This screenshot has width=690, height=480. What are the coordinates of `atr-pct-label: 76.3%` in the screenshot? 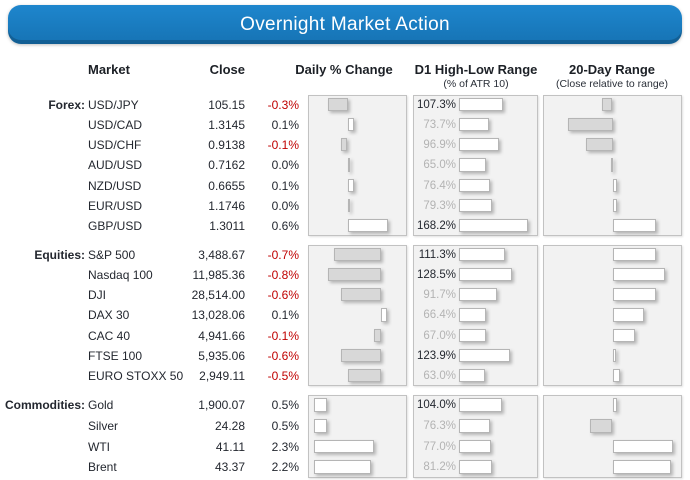 It's located at (439, 425).